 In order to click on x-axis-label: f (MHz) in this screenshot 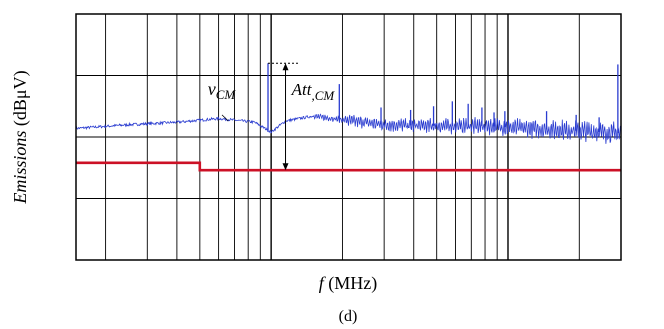, I will do `click(348, 283)`.